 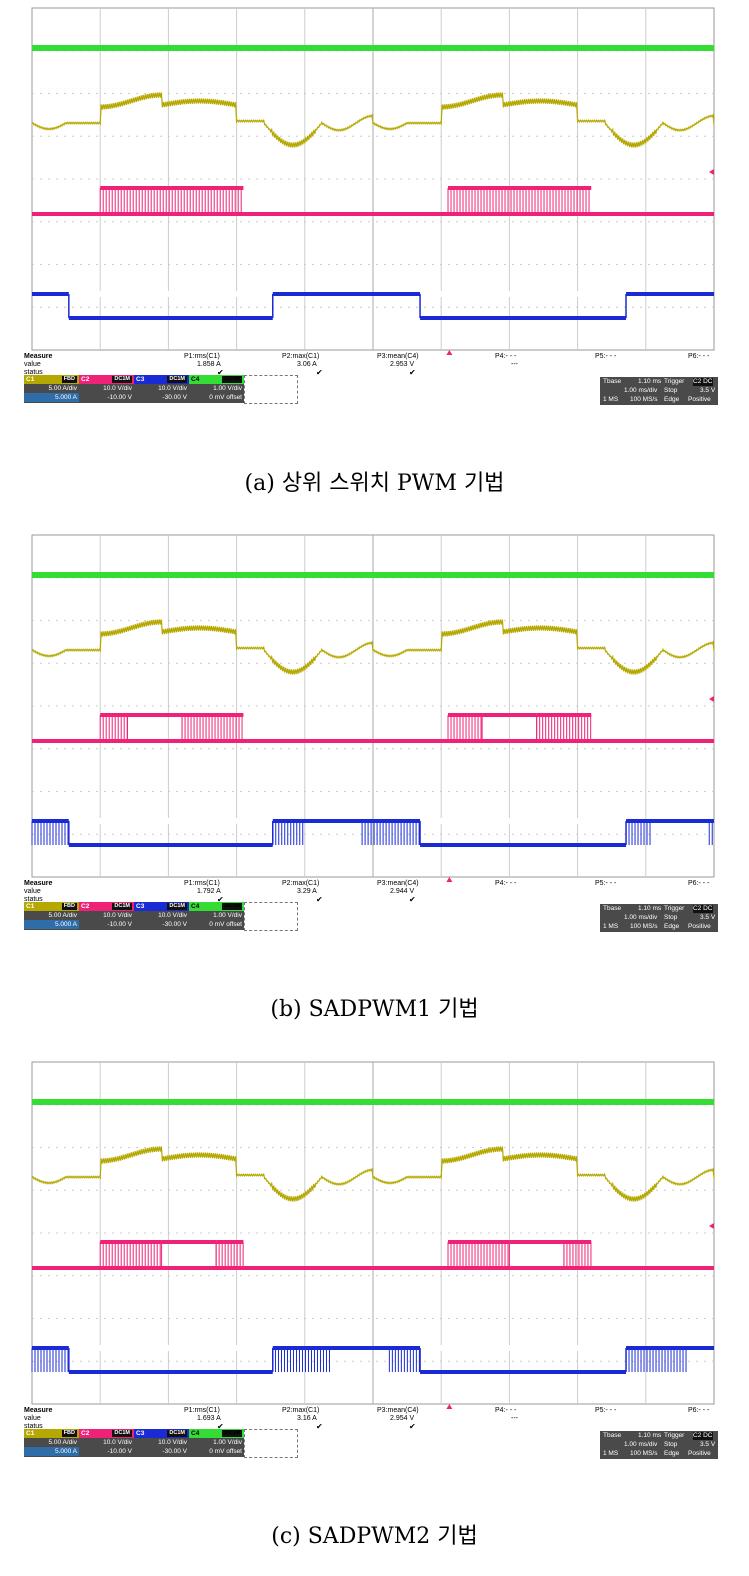 What do you see at coordinates (227, 915) in the screenshot?
I see `channel-scale: 1.00 V/div` at bounding box center [227, 915].